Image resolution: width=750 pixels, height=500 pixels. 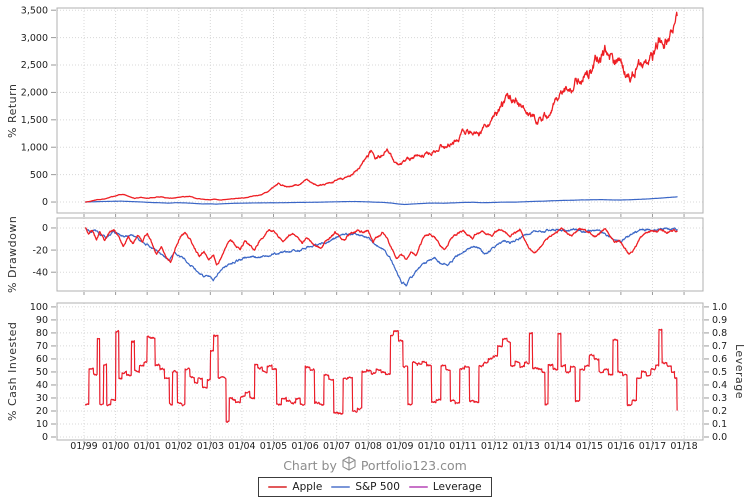 What do you see at coordinates (12, 371) in the screenshot?
I see `cash-invested-axis-label: % Cash Invested` at bounding box center [12, 371].